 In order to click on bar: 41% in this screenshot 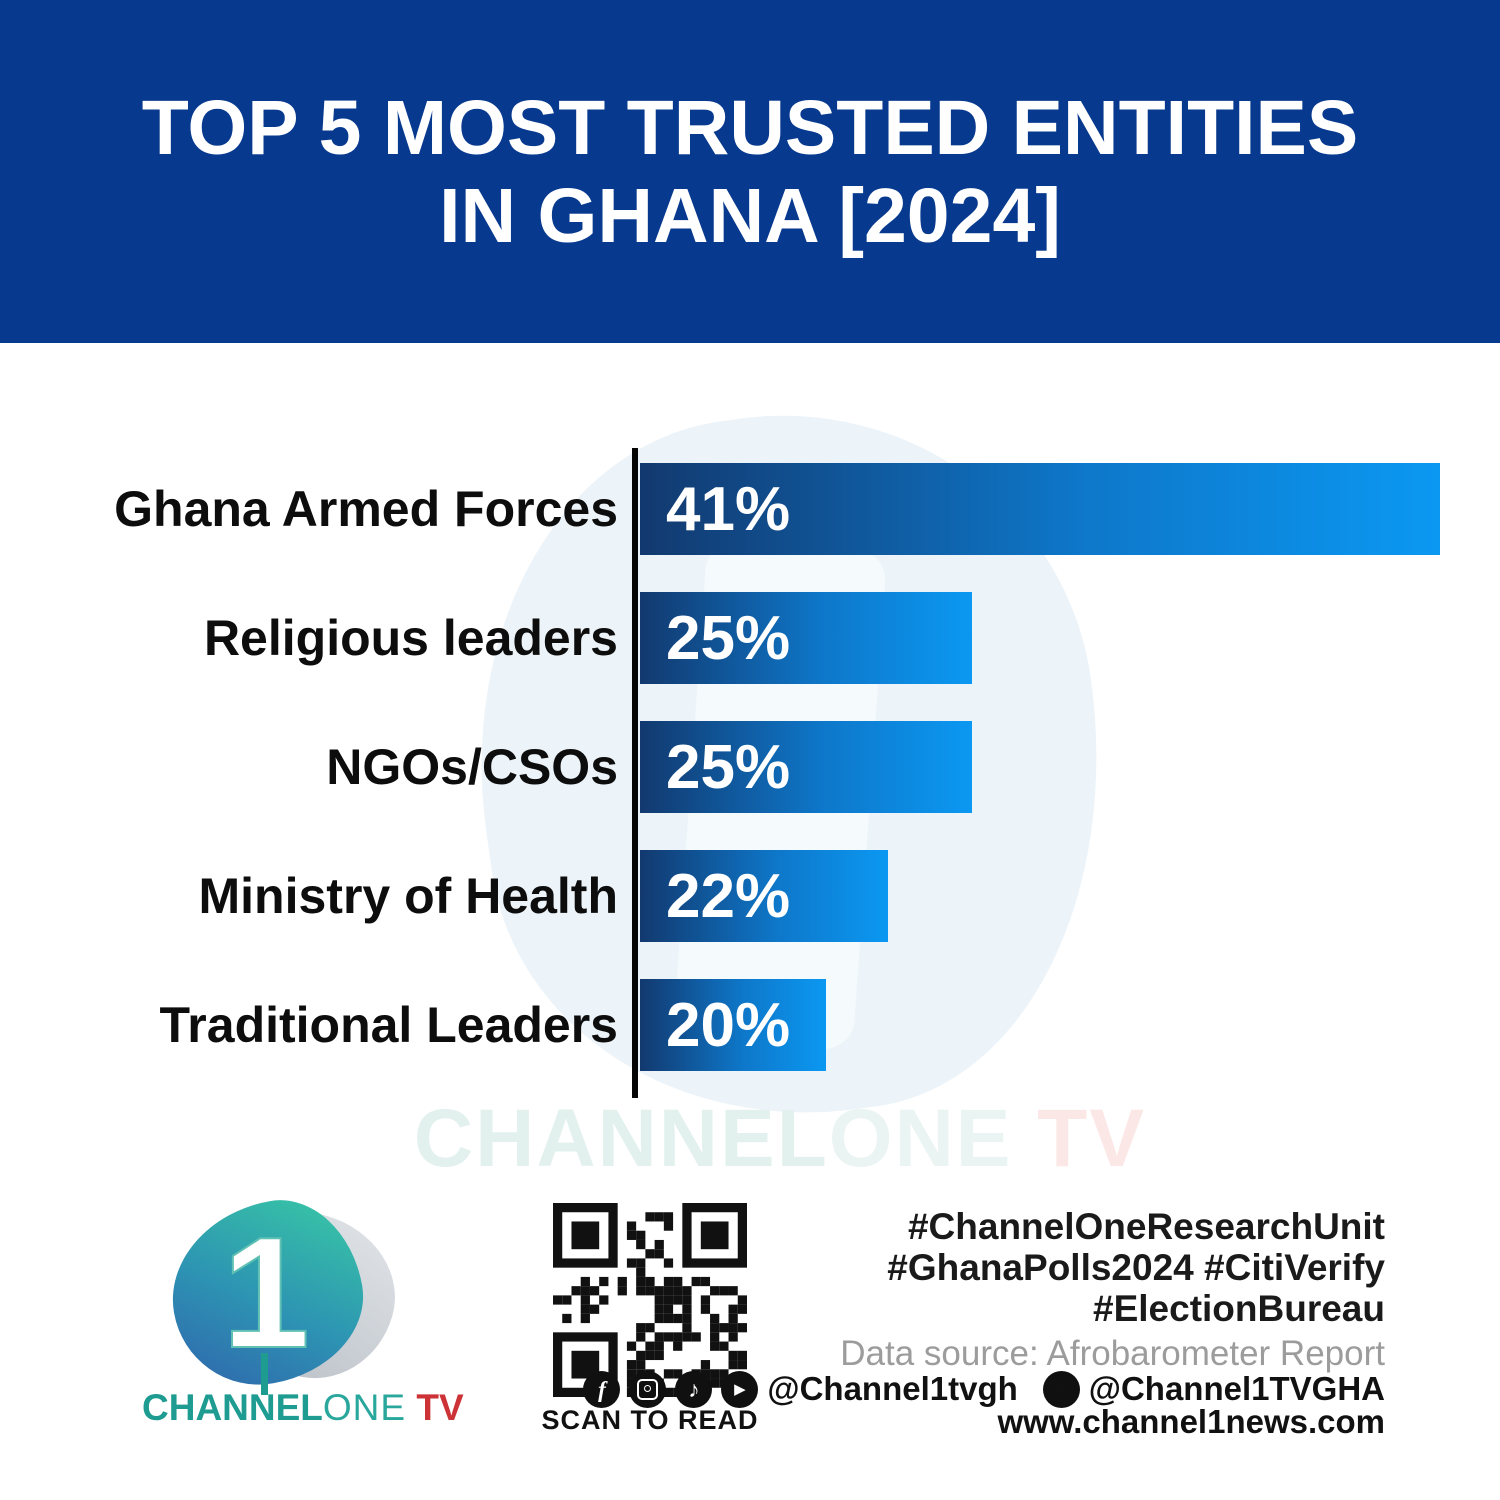, I will do `click(1040, 509)`.